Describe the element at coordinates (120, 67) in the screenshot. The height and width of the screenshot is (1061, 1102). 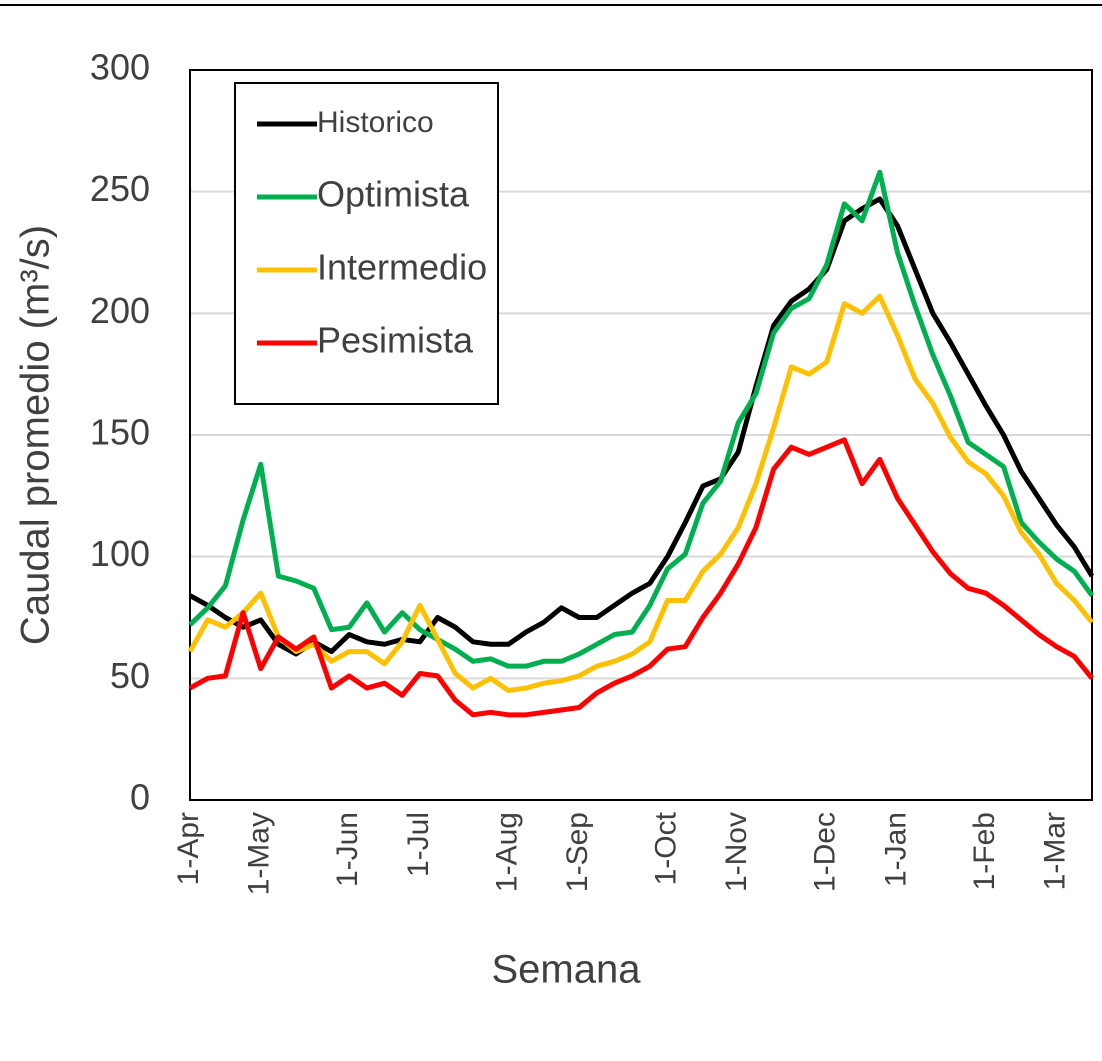
I see `y-tick-label: 300` at that location.